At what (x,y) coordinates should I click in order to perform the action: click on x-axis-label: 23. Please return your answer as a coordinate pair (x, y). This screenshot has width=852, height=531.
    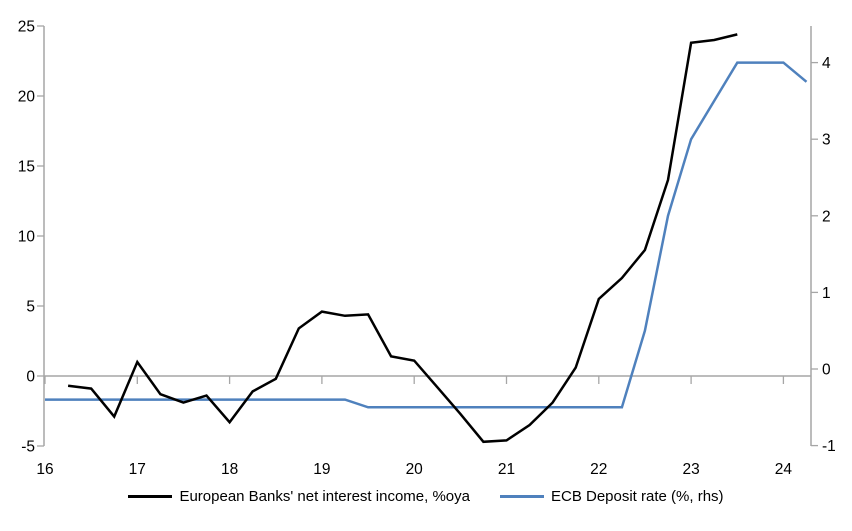
    Looking at the image, I should click on (690, 469).